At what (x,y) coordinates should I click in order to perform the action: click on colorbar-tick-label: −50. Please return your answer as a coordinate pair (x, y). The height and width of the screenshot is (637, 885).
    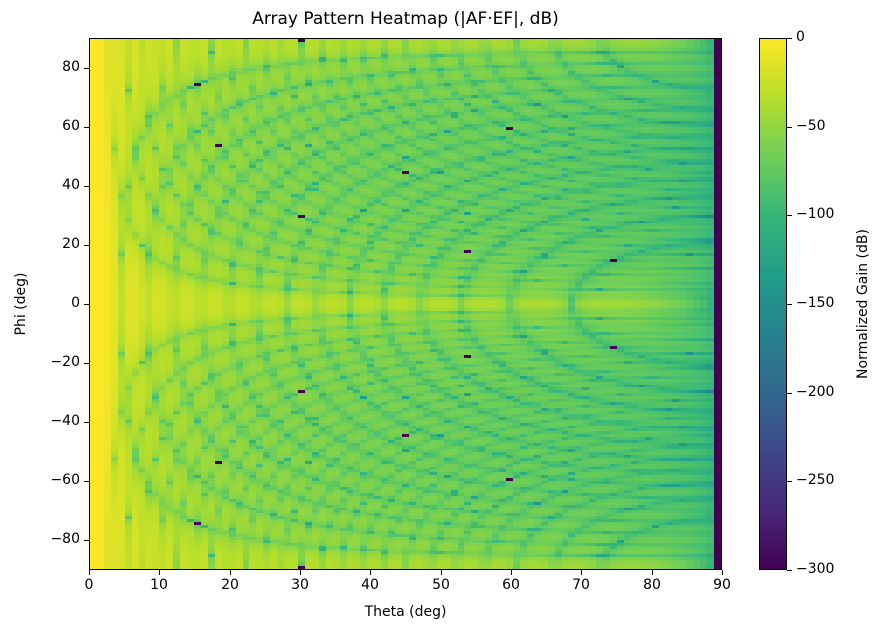
    Looking at the image, I should click on (811, 126).